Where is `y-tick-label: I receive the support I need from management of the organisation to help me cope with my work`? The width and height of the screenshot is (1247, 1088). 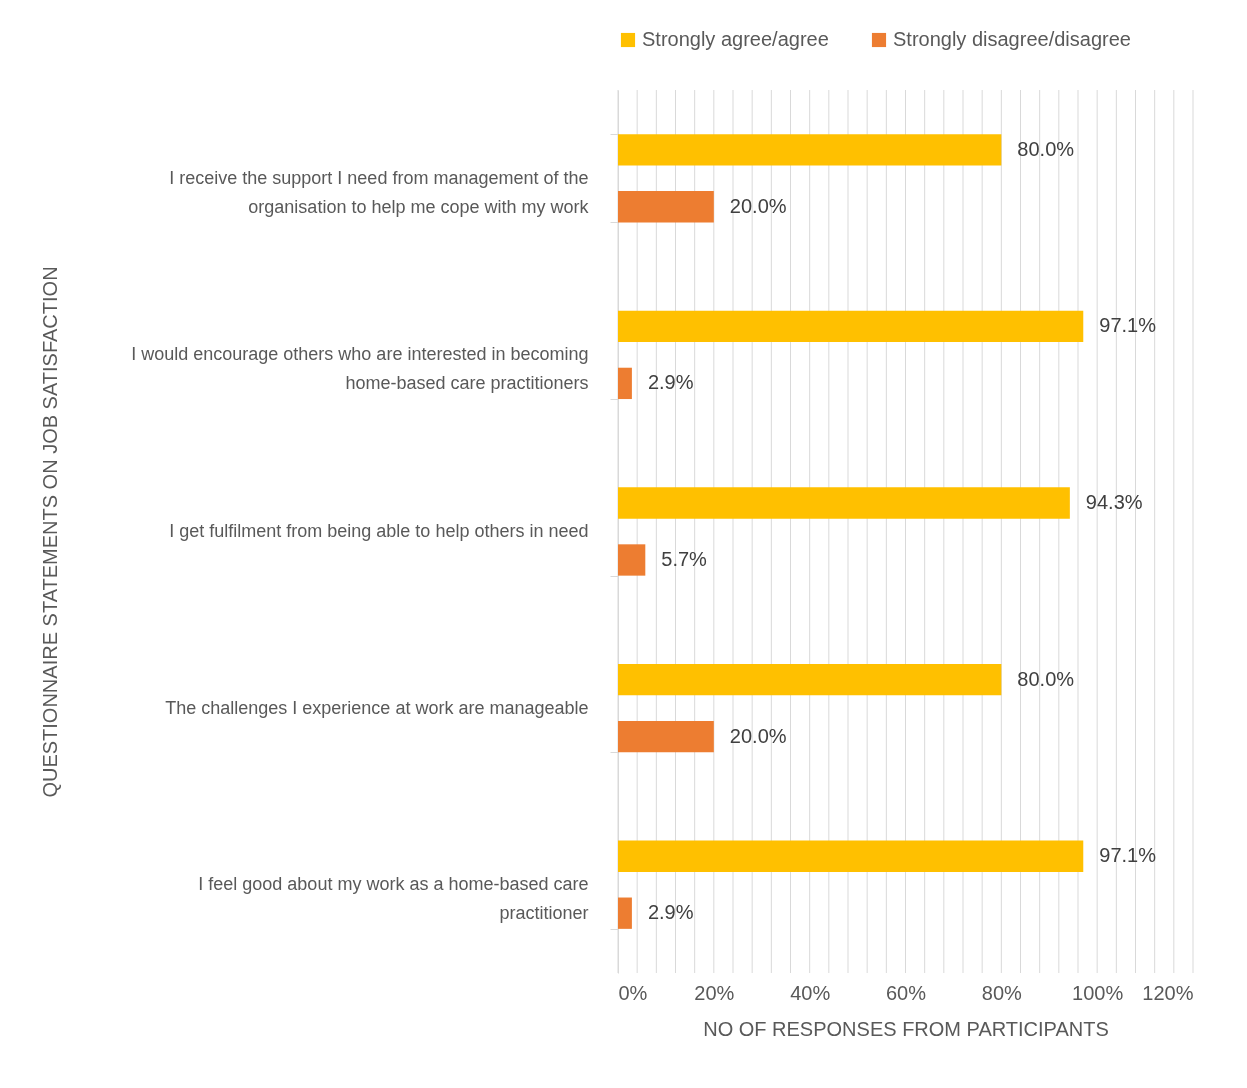 y-tick-label: I receive the support I need from management of the organisation to help me cope with my work is located at coordinates (379, 192).